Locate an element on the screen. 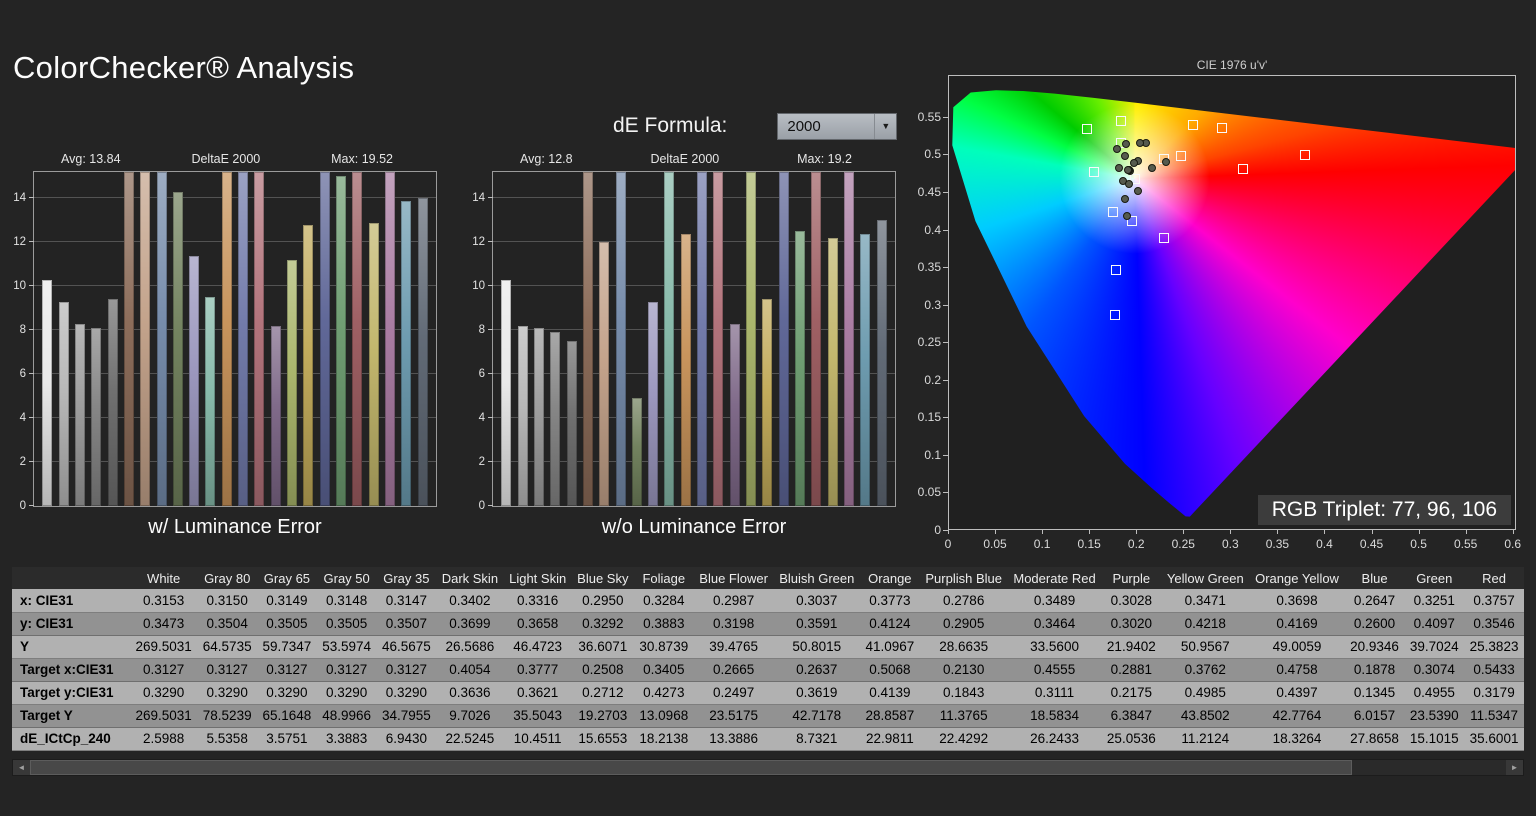 This screenshot has height=816, width=1536. column-header-light-skin: Light Skin is located at coordinates (537, 578).